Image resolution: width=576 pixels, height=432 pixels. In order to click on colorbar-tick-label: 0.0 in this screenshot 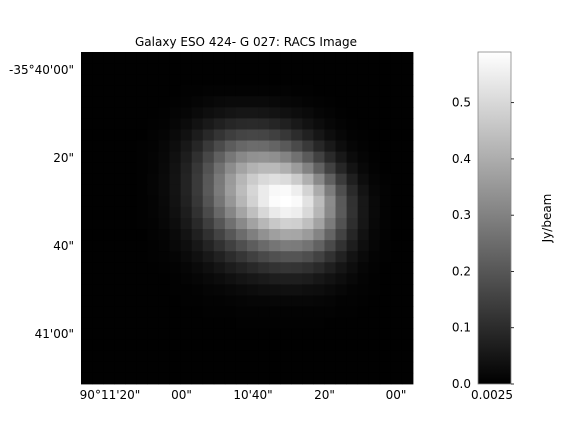, I will do `click(461, 384)`.